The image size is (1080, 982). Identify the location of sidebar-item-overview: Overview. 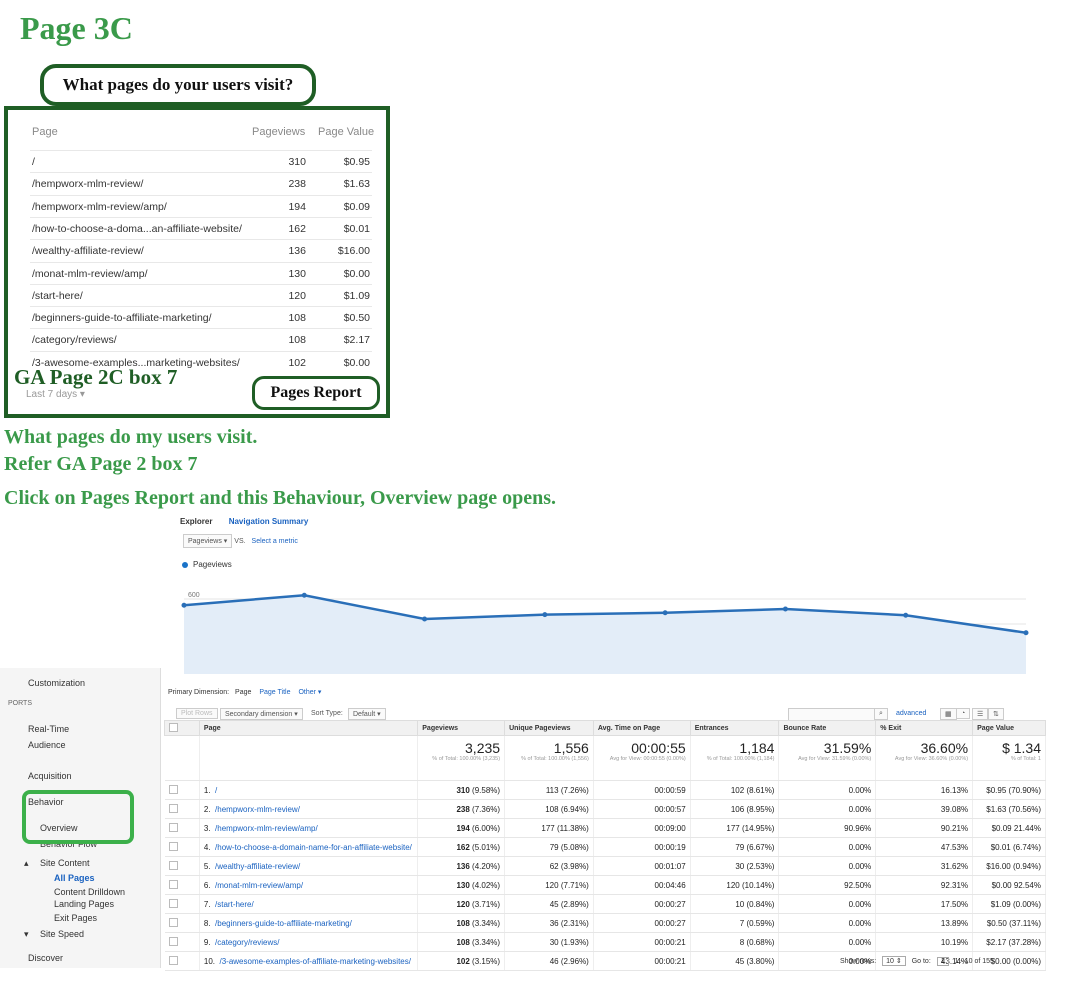
(59, 828).